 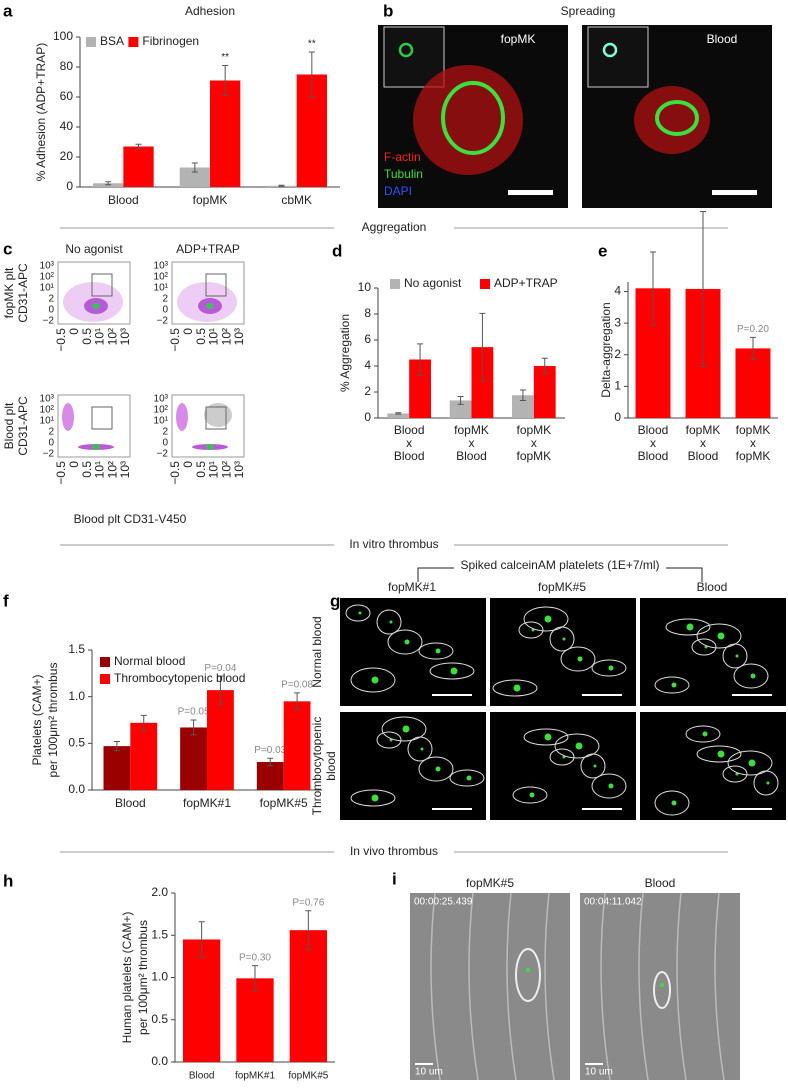 I want to click on y-tick-label: 4, so click(x=617, y=291).